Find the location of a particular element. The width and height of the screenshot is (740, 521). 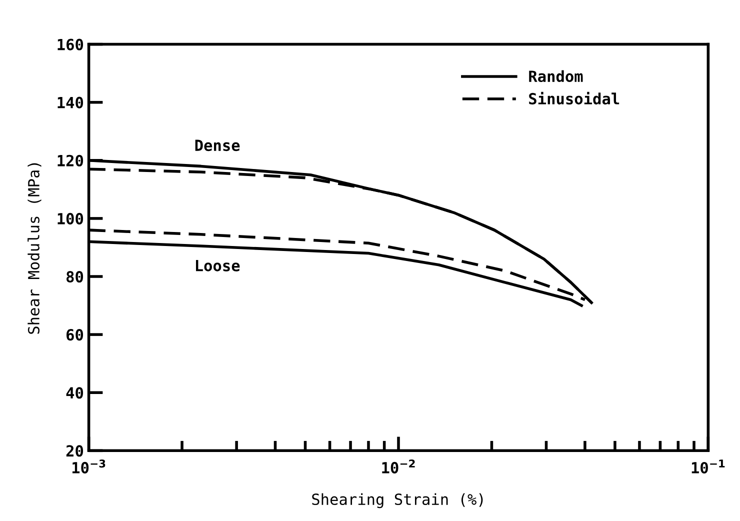

annotation: Loose is located at coordinates (218, 266).